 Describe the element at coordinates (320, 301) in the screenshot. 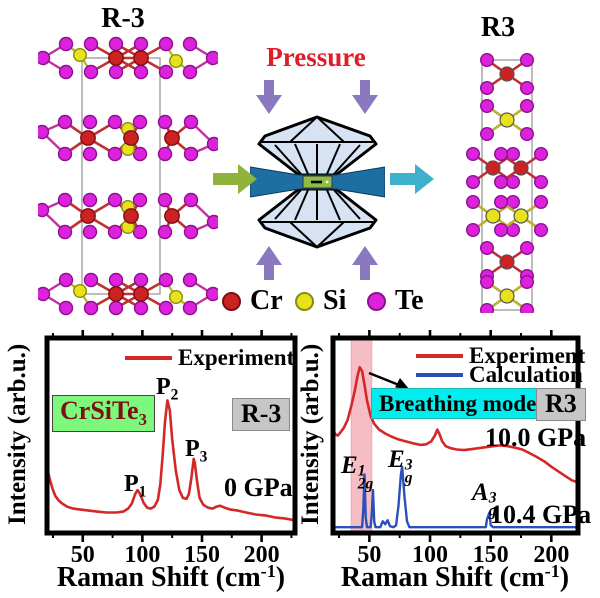

I see `legend-item-si: Si` at that location.